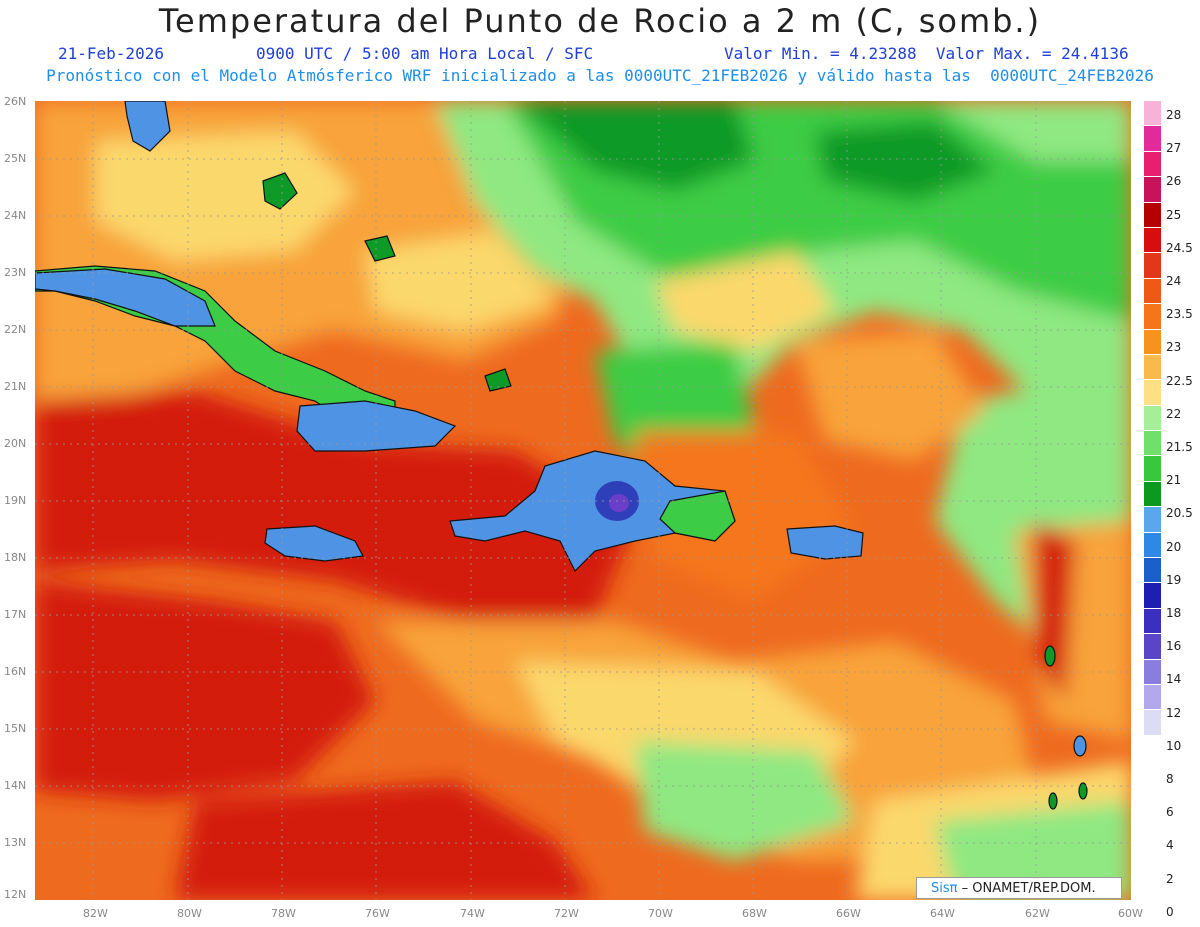 This screenshot has height=927, width=1200. I want to click on lat-label: 22N, so click(15, 329).